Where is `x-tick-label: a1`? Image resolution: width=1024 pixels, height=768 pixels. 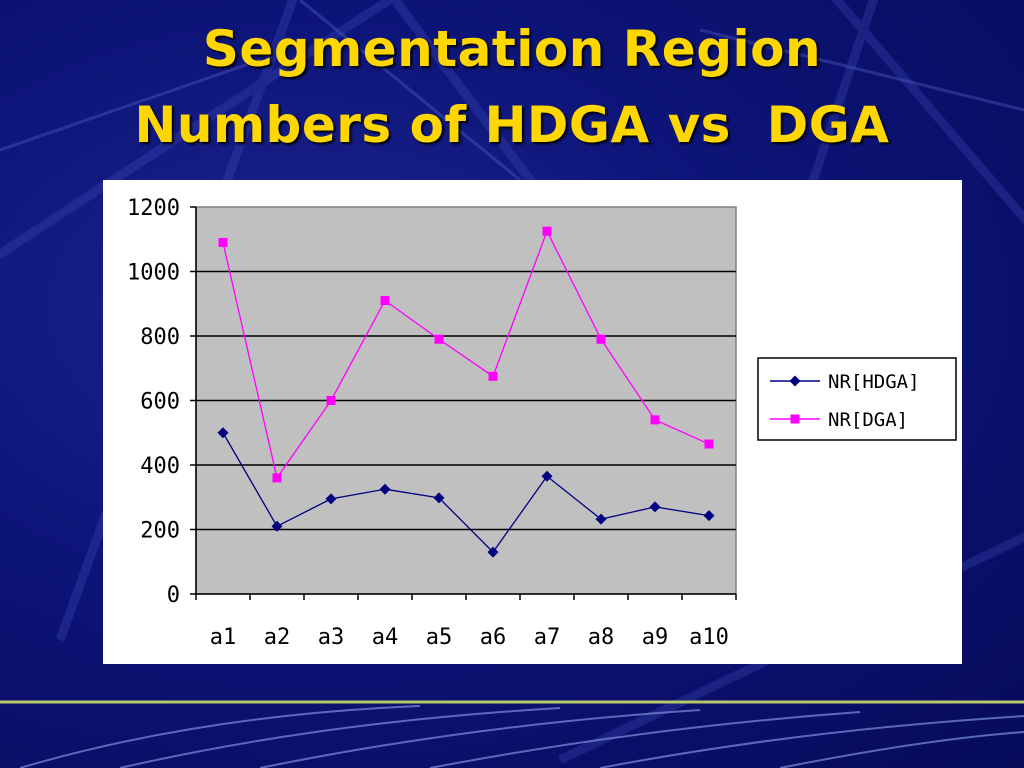
x-tick-label: a1 is located at coordinates (223, 637).